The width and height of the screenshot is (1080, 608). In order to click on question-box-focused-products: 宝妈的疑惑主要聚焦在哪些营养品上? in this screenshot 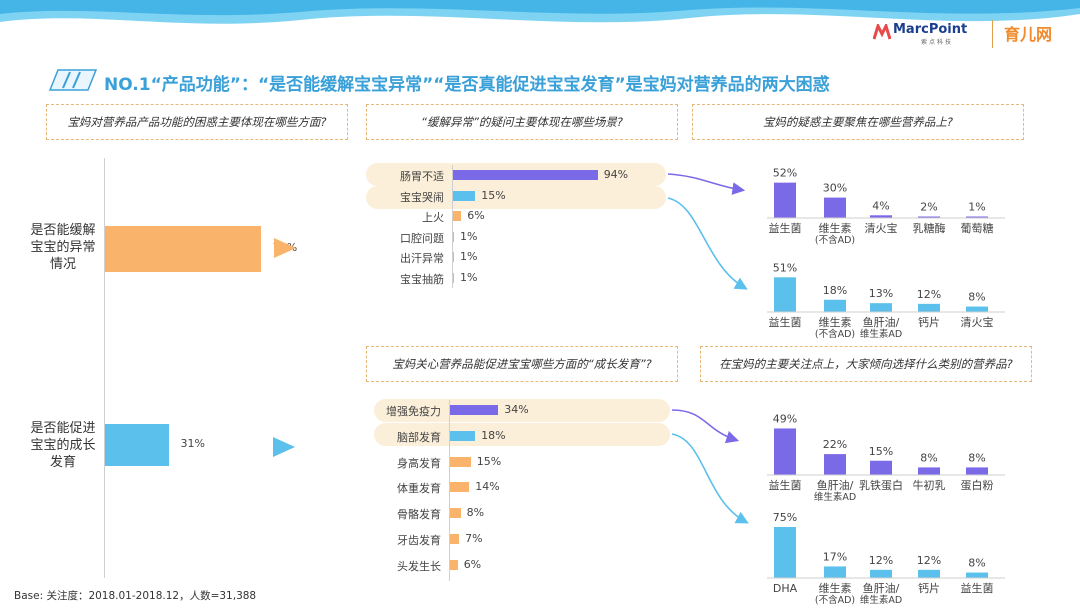, I will do `click(858, 122)`.